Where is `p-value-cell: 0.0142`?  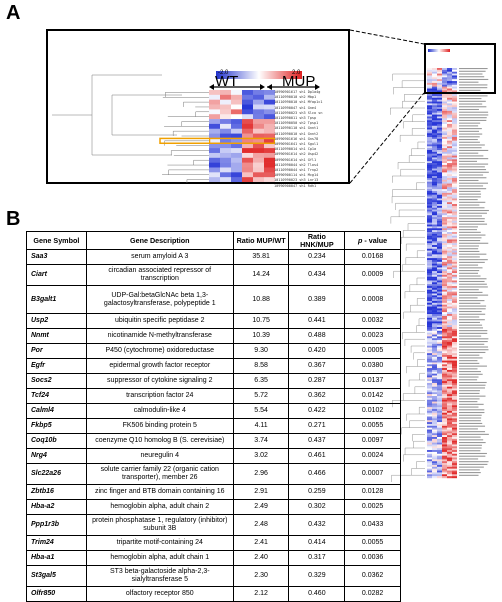 p-value-cell: 0.0142 is located at coordinates (372, 396).